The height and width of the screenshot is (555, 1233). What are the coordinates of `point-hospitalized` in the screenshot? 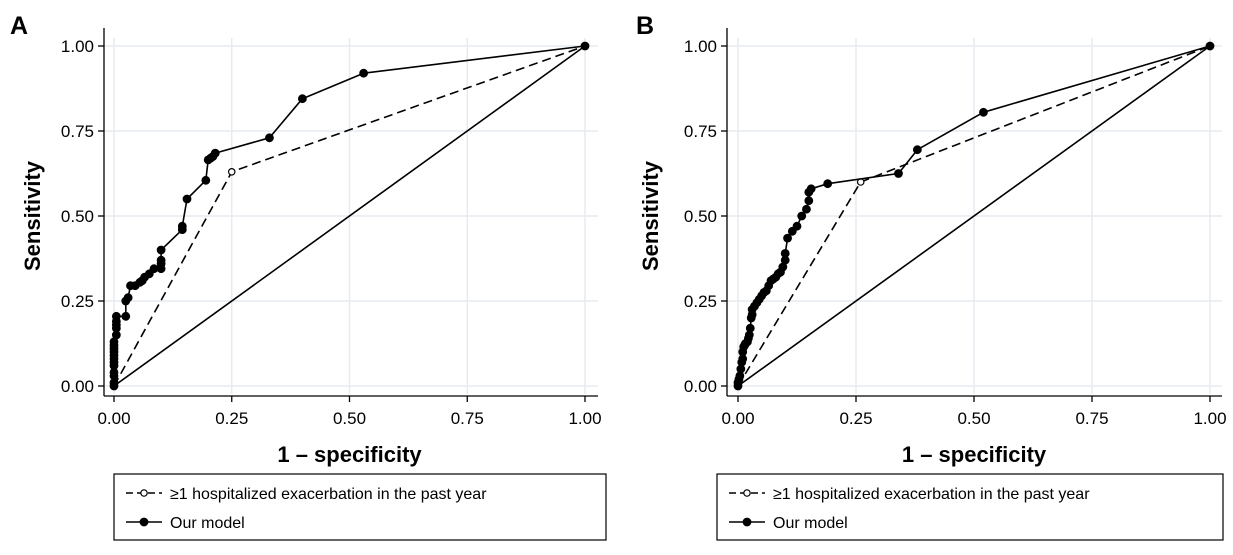 It's located at (231, 172).